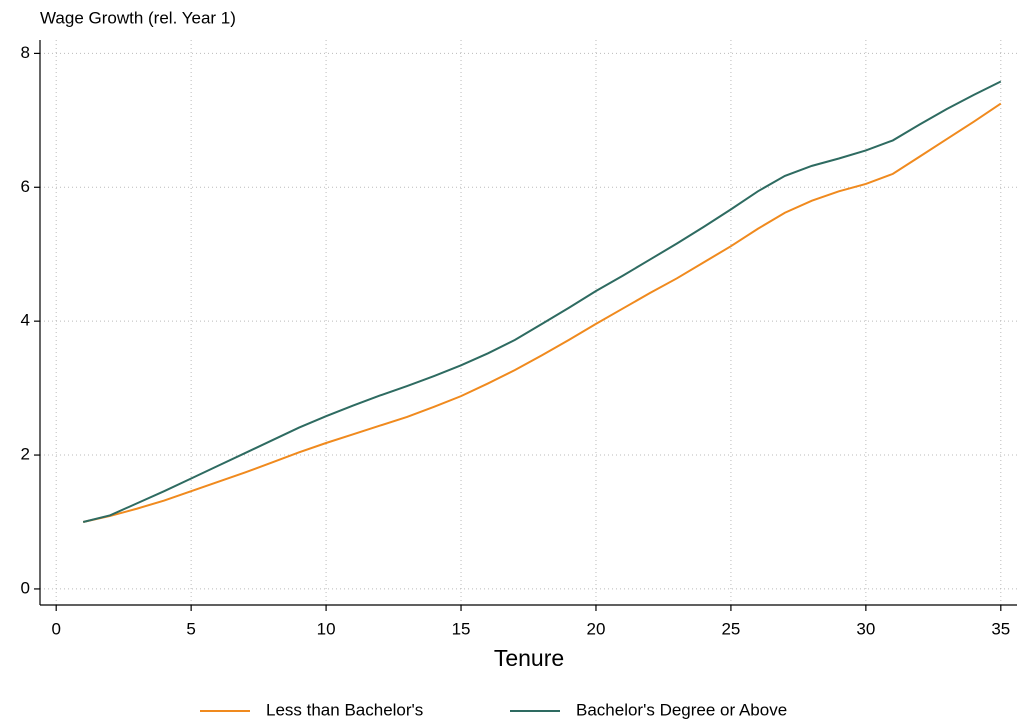 Image resolution: width=1018 pixels, height=719 pixels. I want to click on legend-label: Less than Bachelor's, so click(344, 709).